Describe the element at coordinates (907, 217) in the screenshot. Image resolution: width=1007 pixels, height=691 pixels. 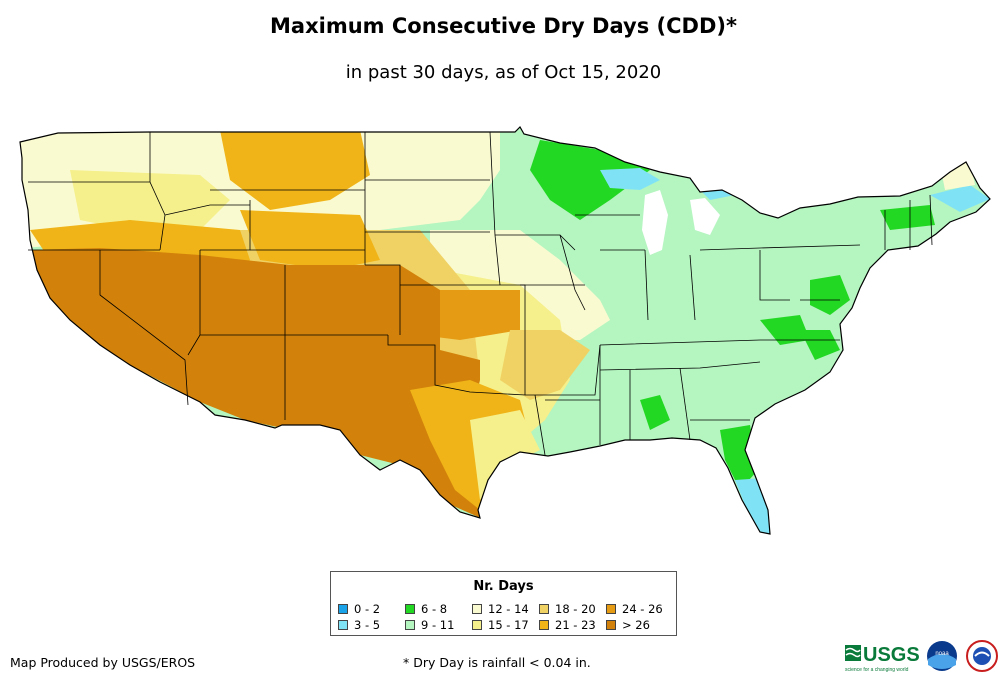
I see `zone-6-8-ne` at that location.